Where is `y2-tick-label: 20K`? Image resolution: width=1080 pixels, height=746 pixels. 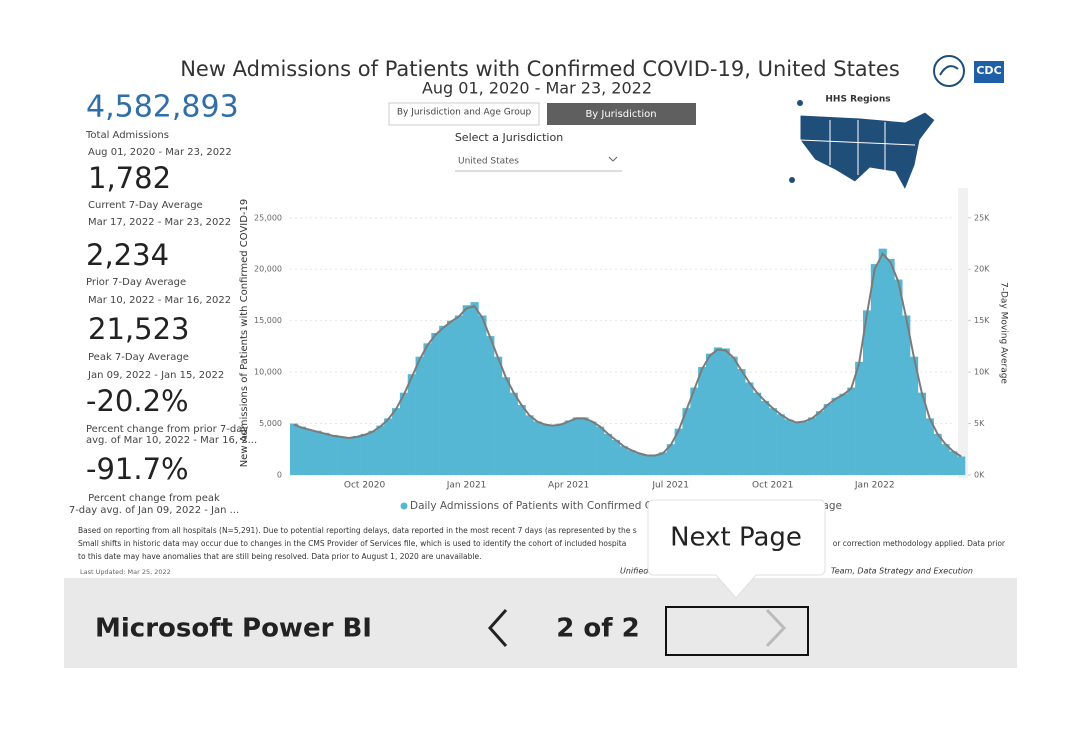 y2-tick-label: 20K is located at coordinates (982, 269).